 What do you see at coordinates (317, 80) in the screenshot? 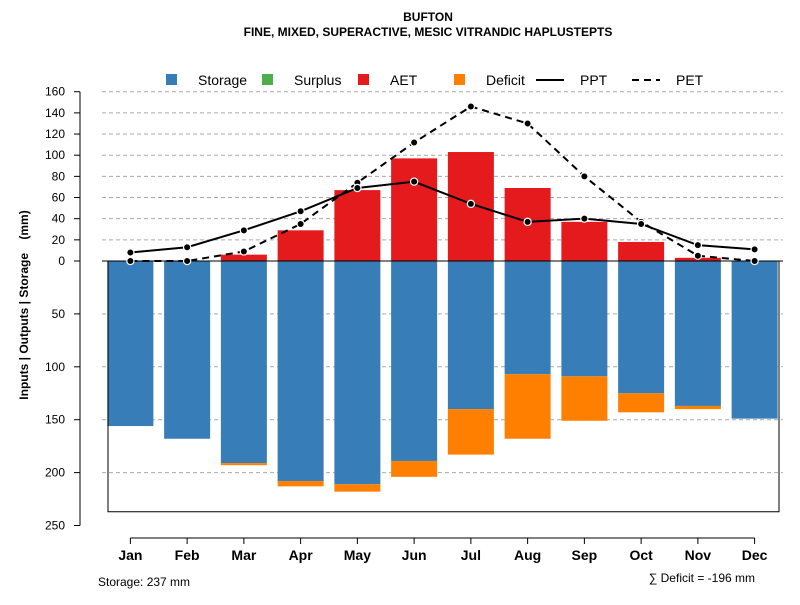
I see `legend-label: Surplus` at bounding box center [317, 80].